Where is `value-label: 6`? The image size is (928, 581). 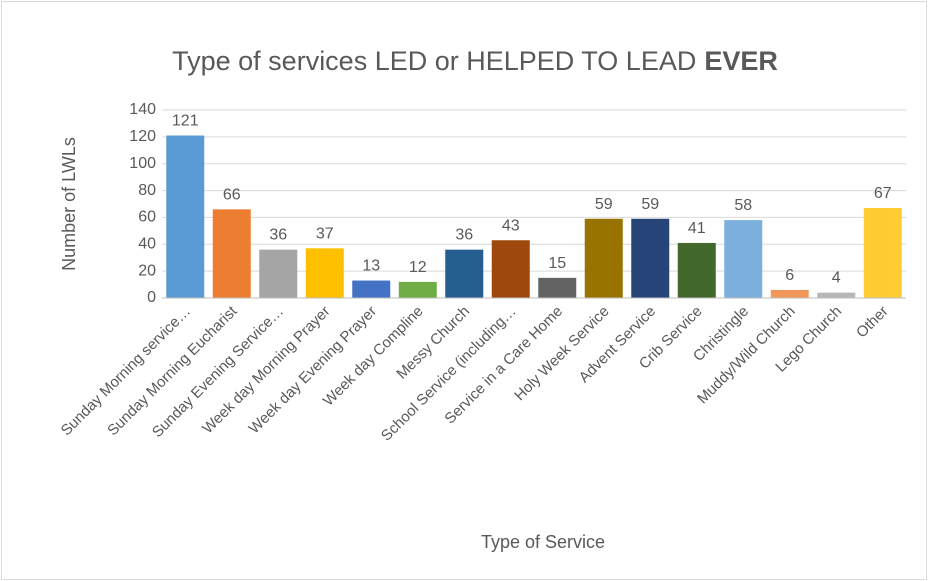 value-label: 6 is located at coordinates (789, 275).